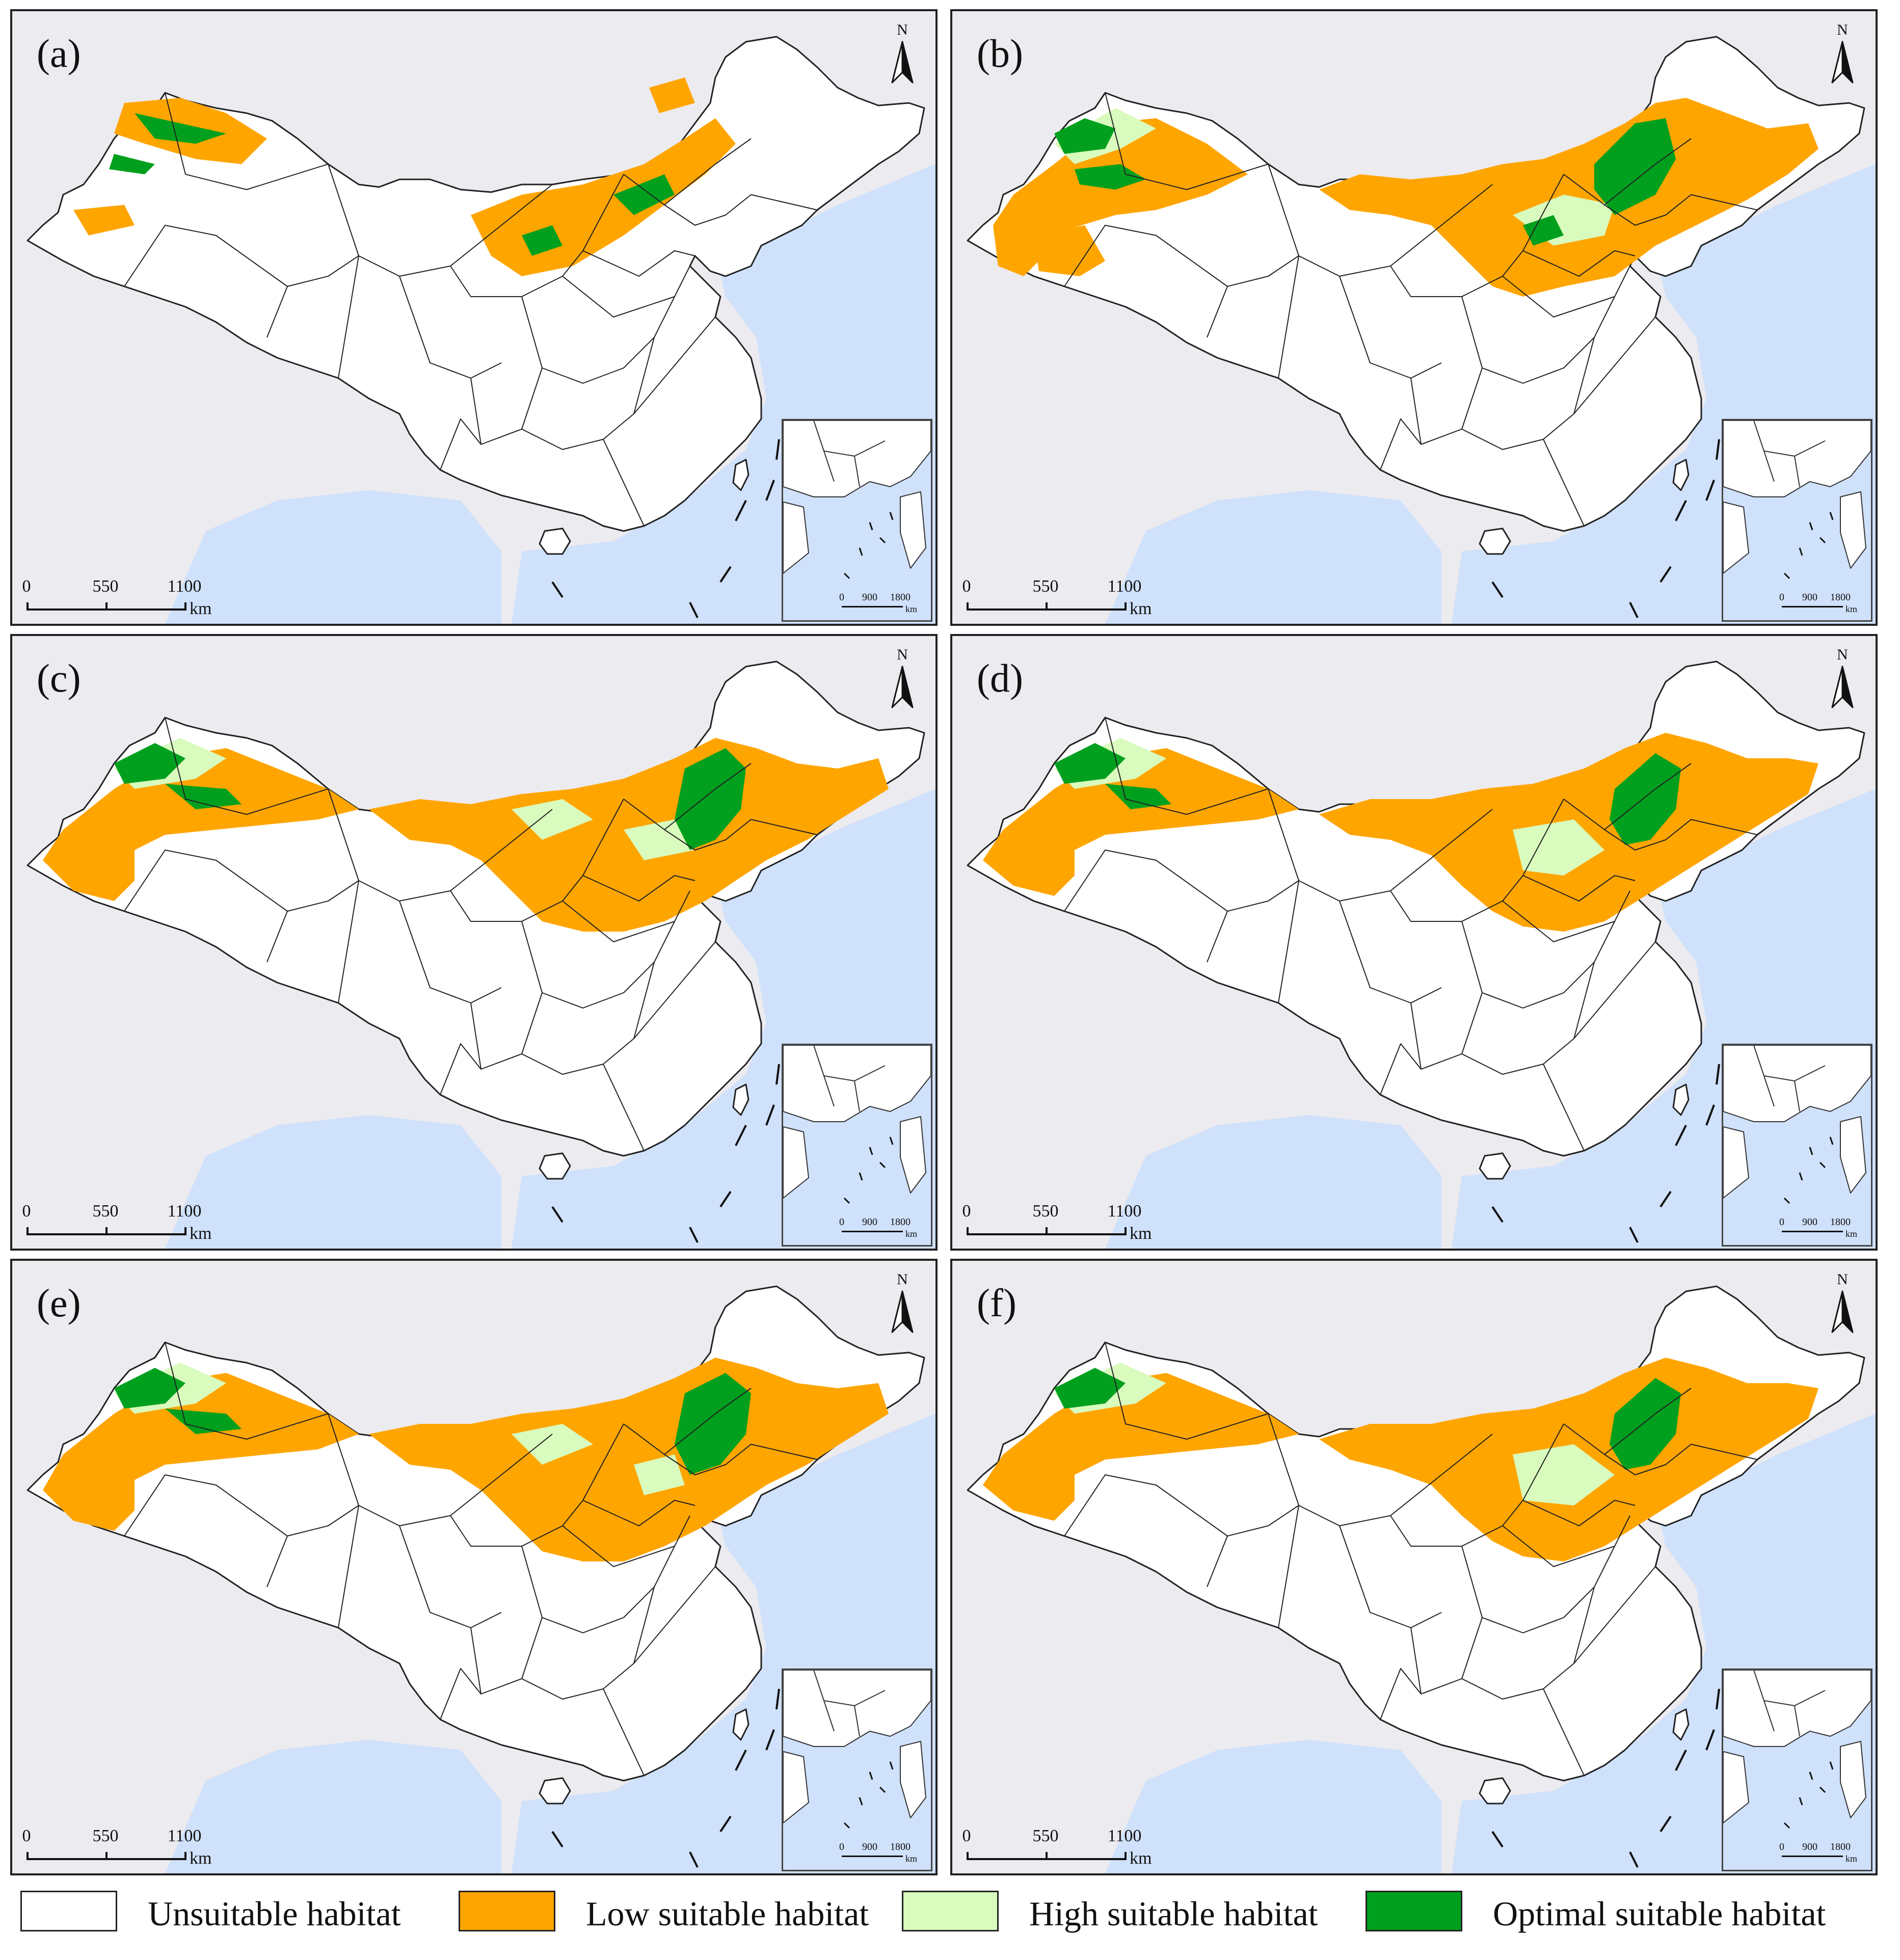 Image resolution: width=1900 pixels, height=1960 pixels. What do you see at coordinates (68, 1911) in the screenshot?
I see `legend-swatch-unsuitable` at bounding box center [68, 1911].